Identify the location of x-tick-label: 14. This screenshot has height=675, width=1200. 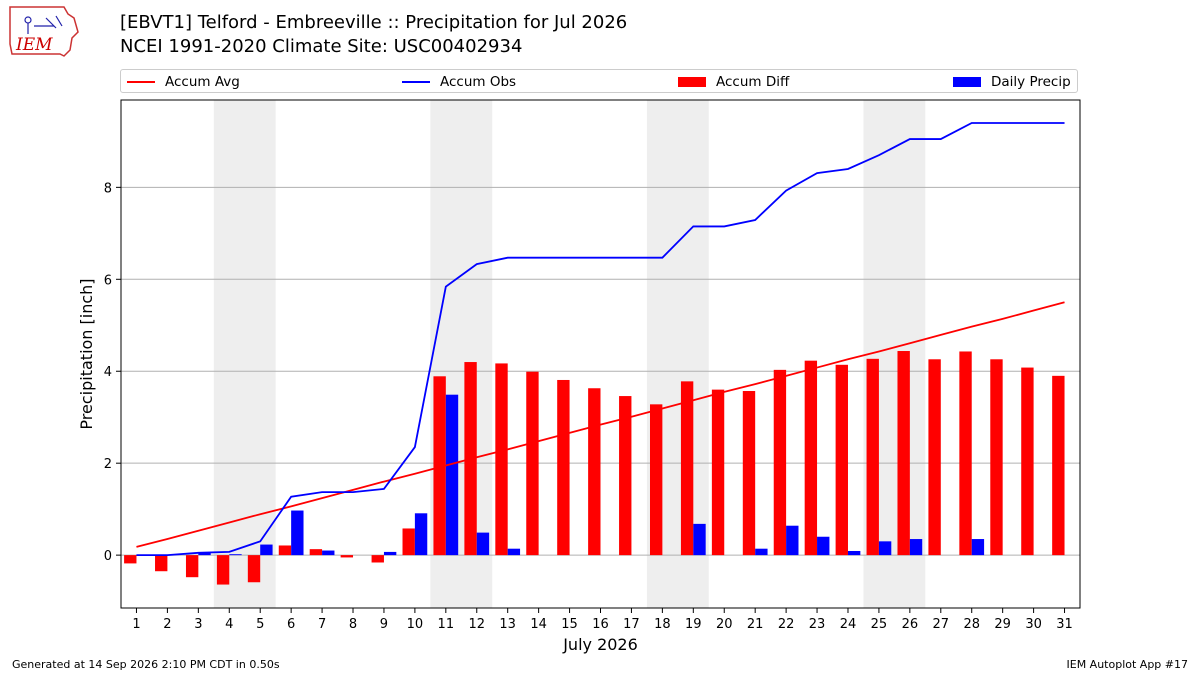
(538, 624).